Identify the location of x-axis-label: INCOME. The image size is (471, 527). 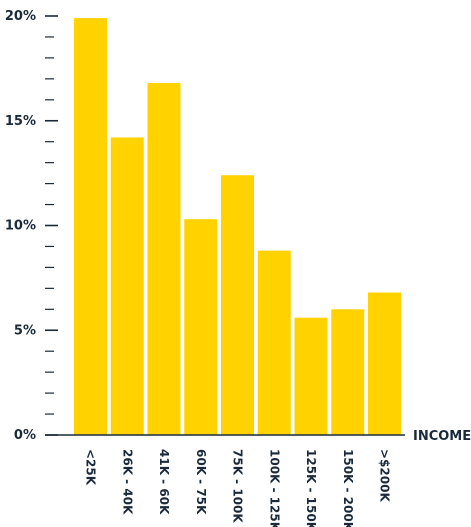
(442, 436).